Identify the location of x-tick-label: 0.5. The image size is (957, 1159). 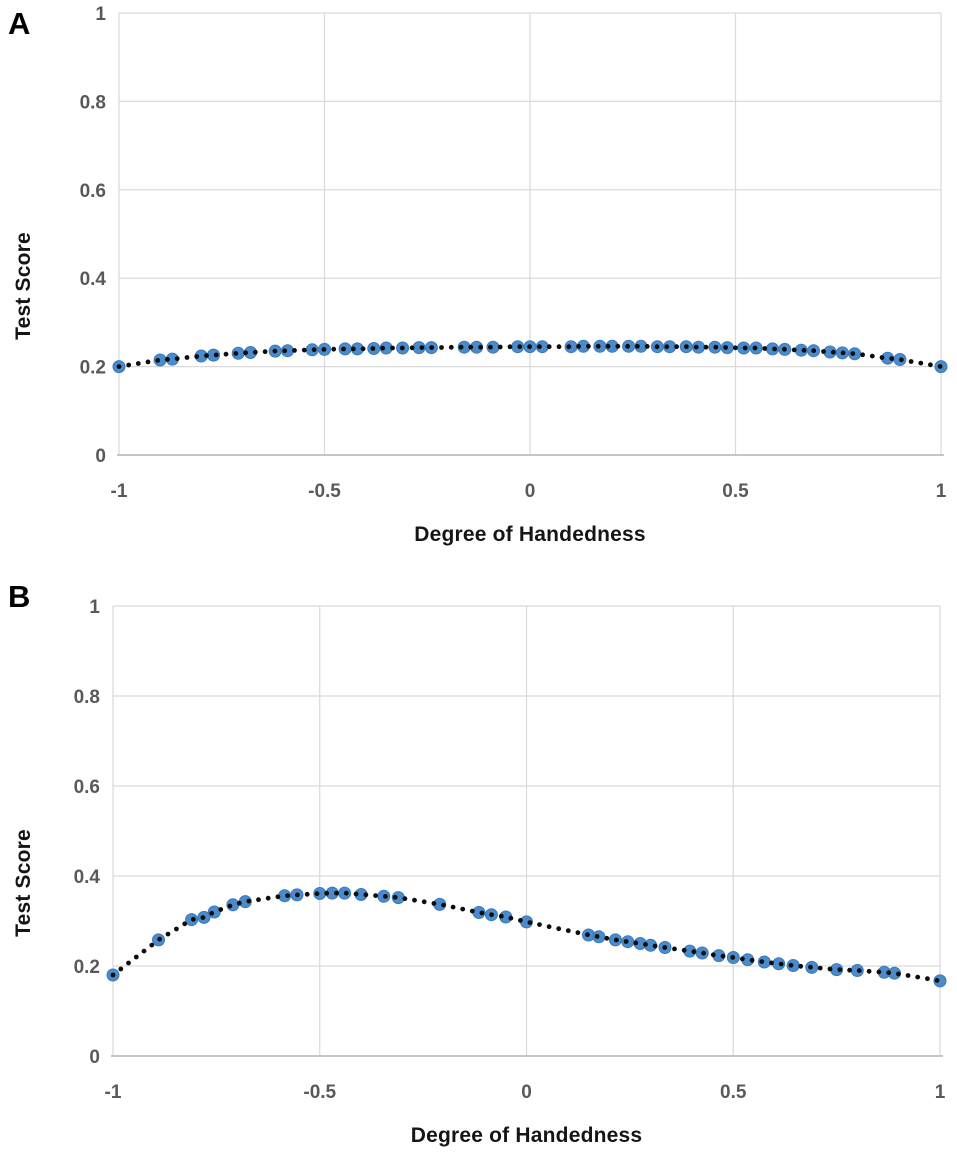
(735, 491).